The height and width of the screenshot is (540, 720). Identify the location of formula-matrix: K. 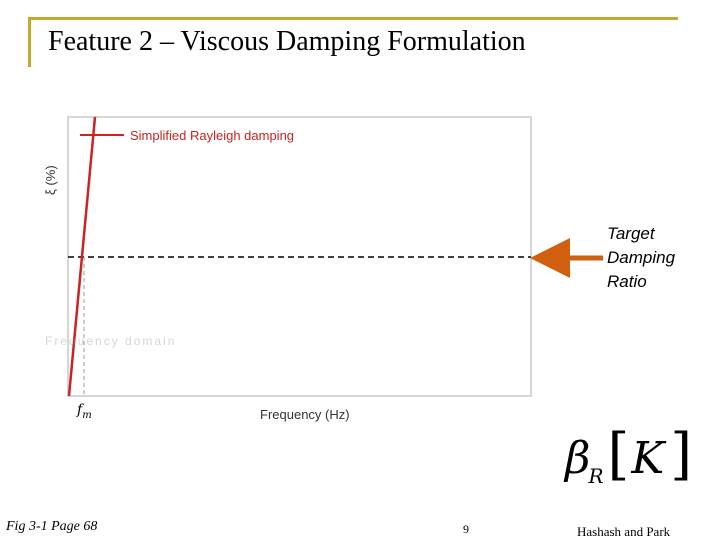
(648, 458).